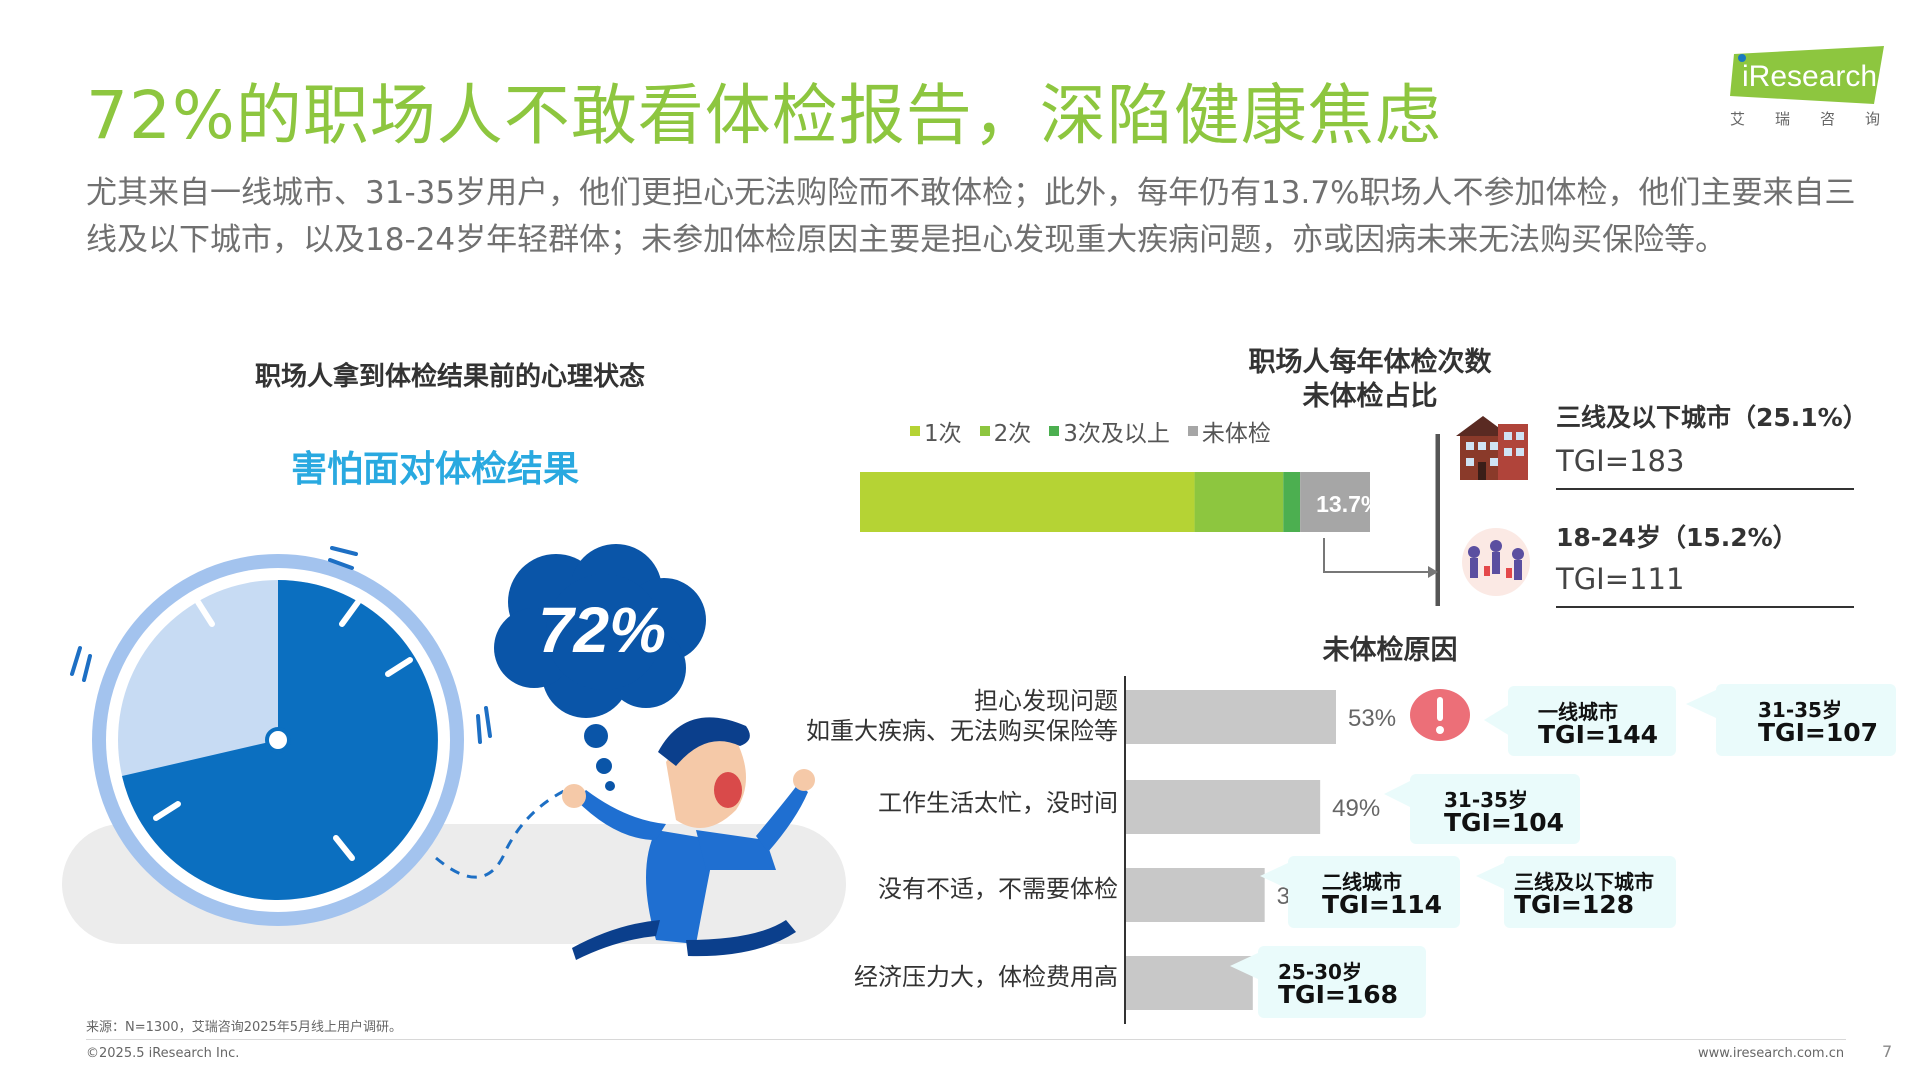 Image resolution: width=1920 pixels, height=1080 pixels. I want to click on tgi-callout: 二线城市 TGI=114, so click(1360, 892).